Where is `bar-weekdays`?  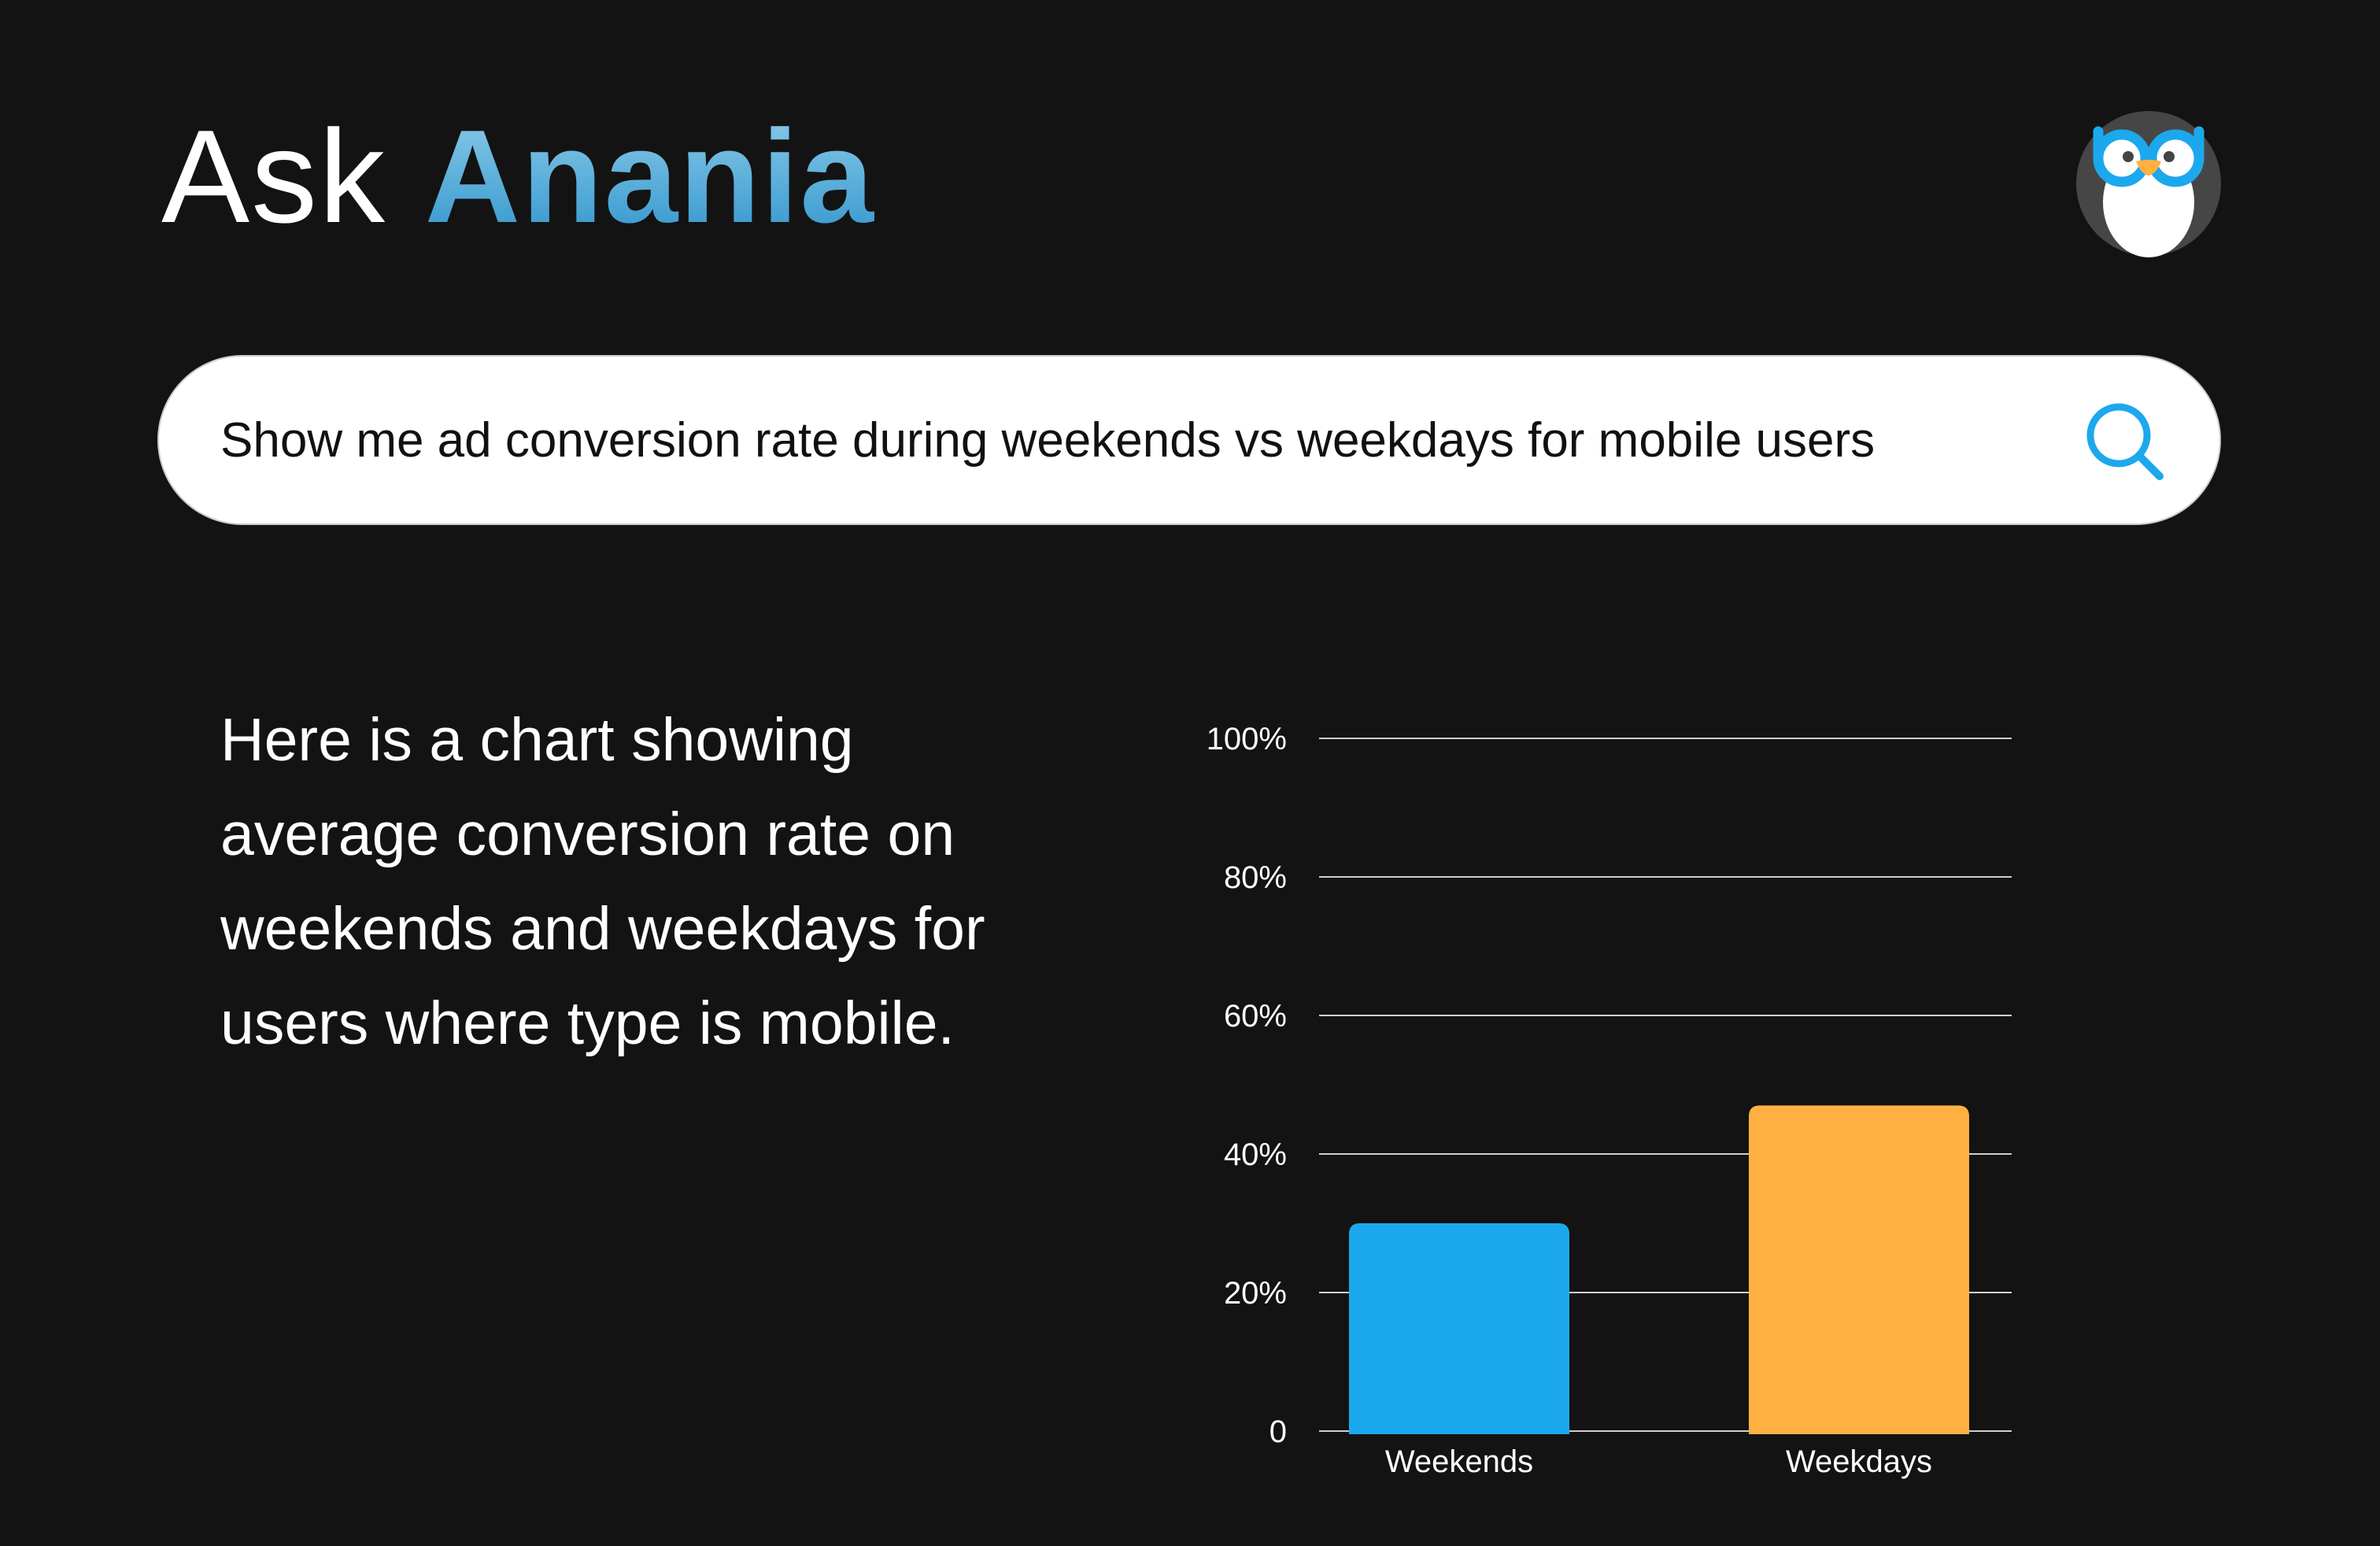
bar-weekdays is located at coordinates (1859, 1269).